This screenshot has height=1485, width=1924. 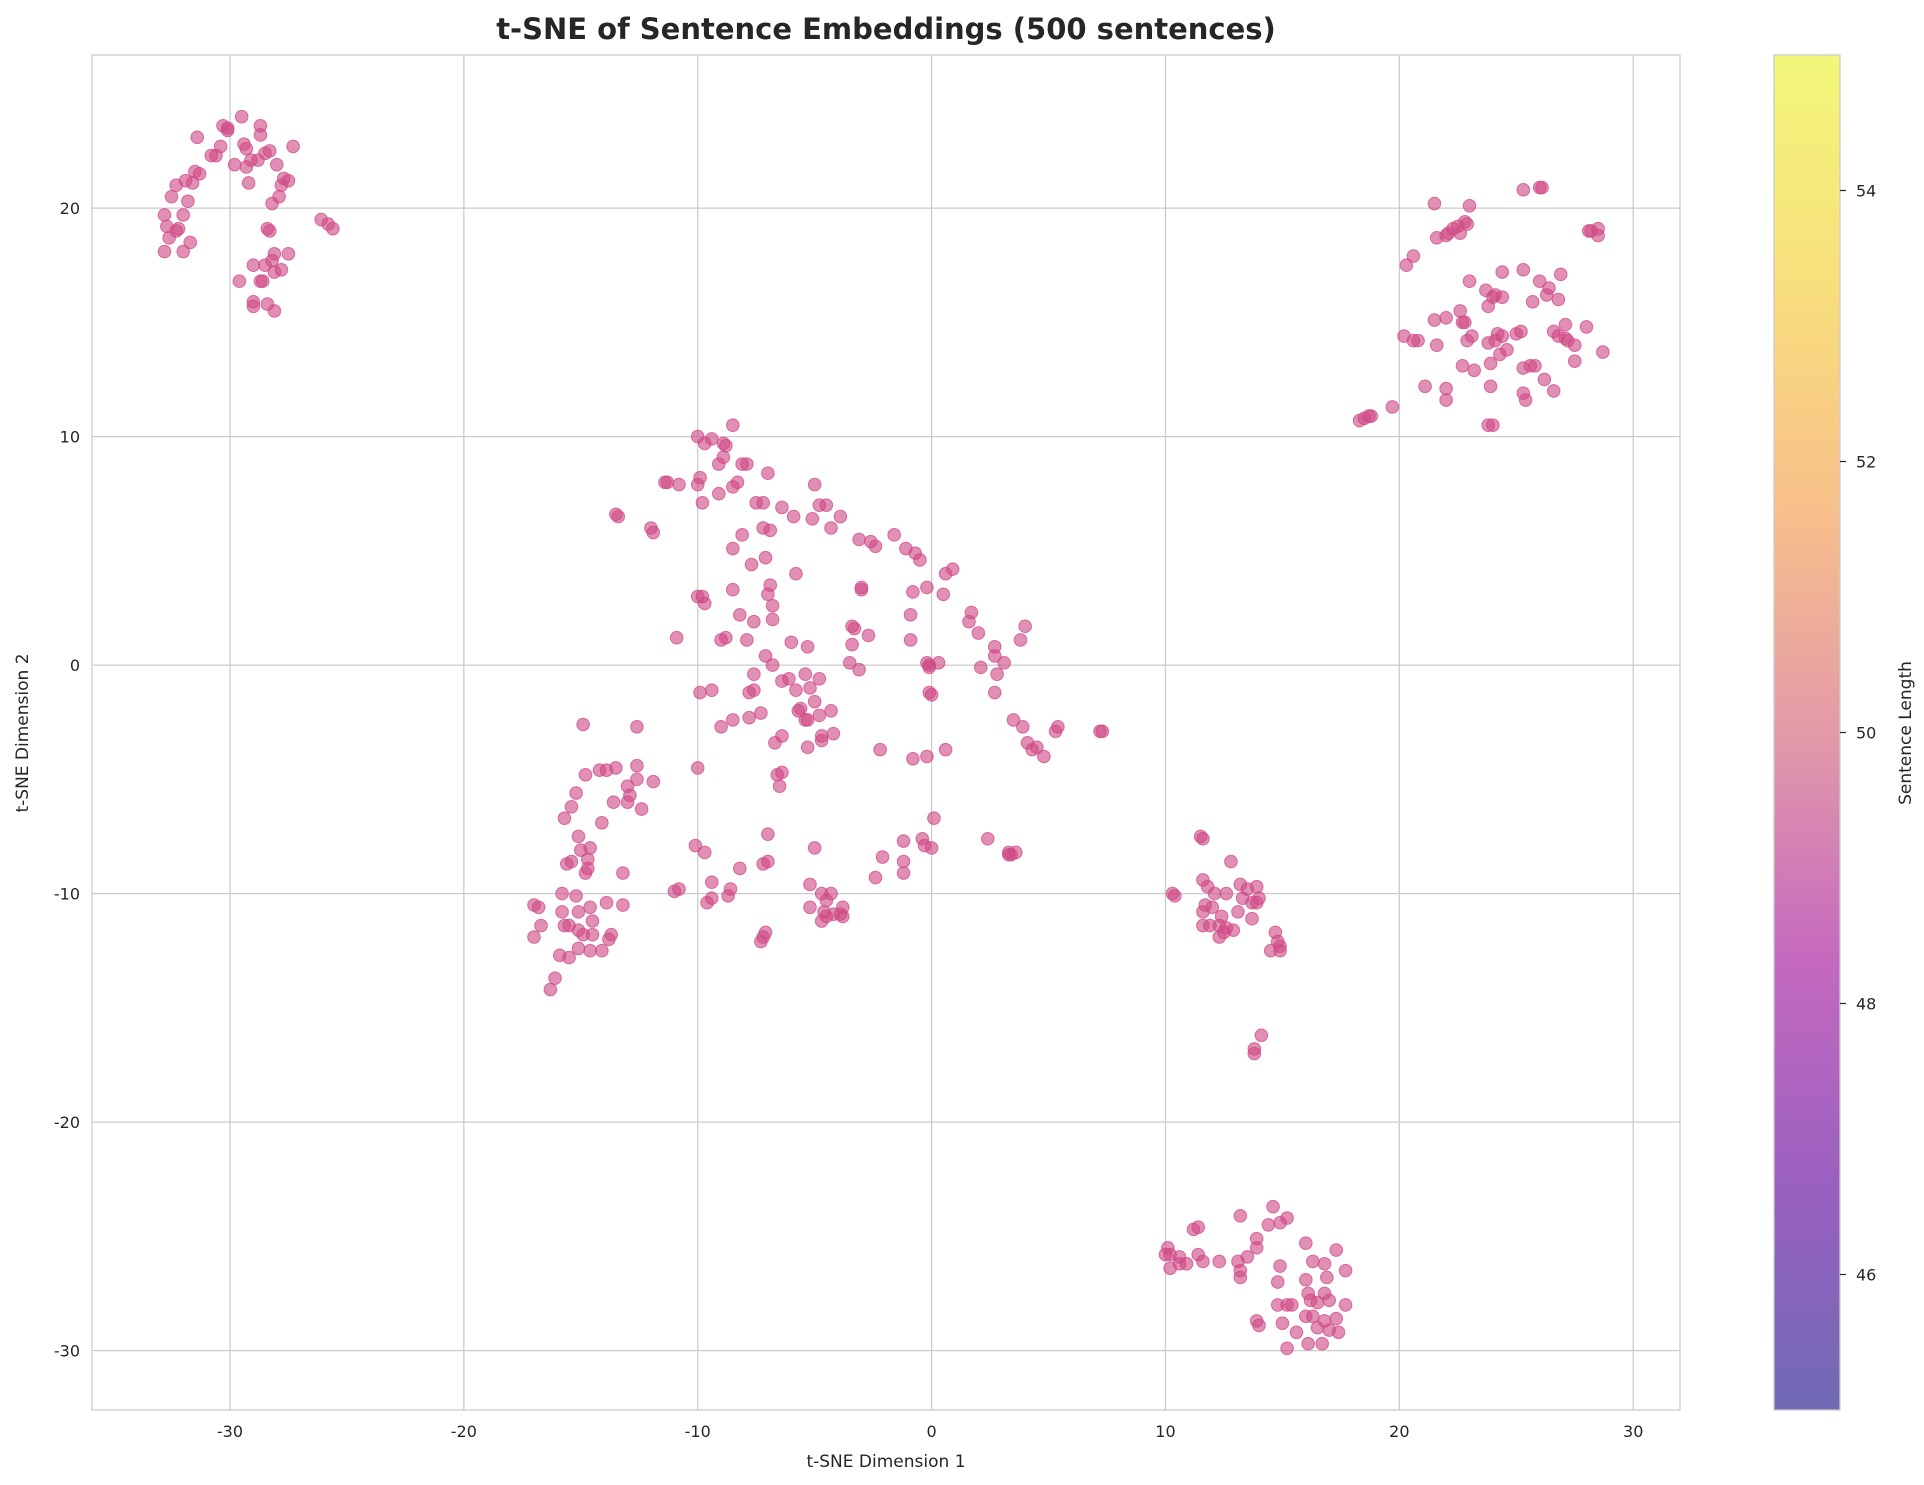 What do you see at coordinates (1866, 462) in the screenshot?
I see `colorbar-tick-label: 52` at bounding box center [1866, 462].